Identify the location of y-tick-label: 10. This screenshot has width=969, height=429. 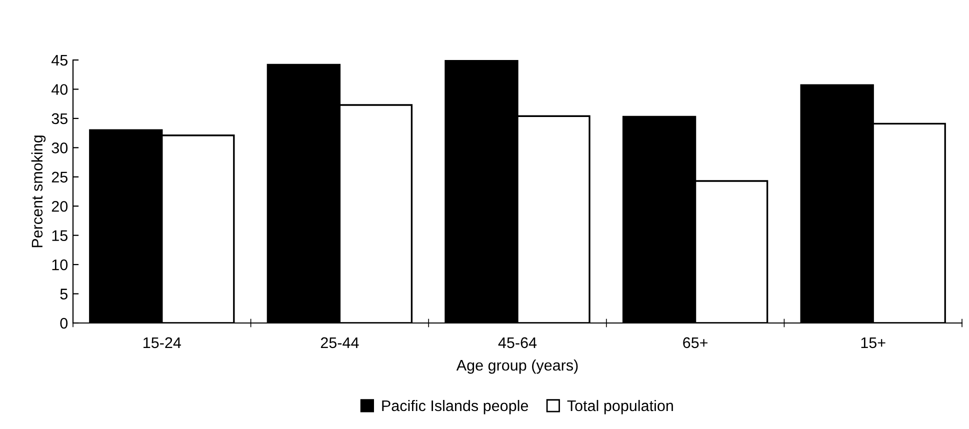
(60, 264).